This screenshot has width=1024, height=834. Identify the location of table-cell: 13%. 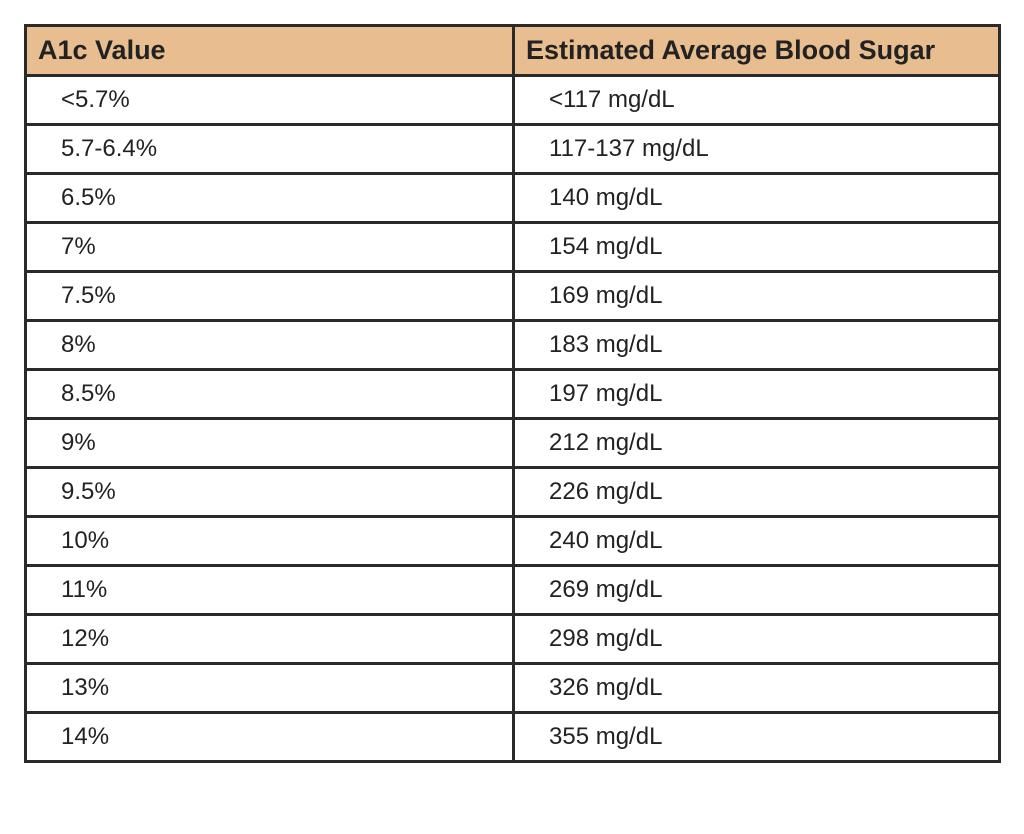
(269, 688).